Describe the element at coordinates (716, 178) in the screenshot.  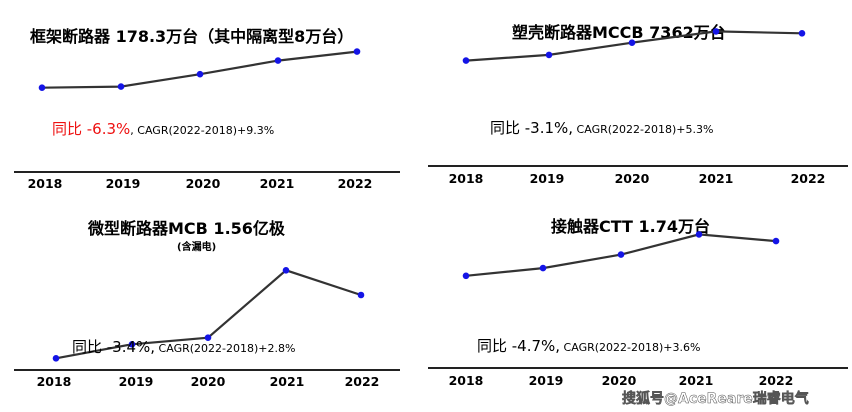
I see `panel2-x-tick-label: 2021` at that location.